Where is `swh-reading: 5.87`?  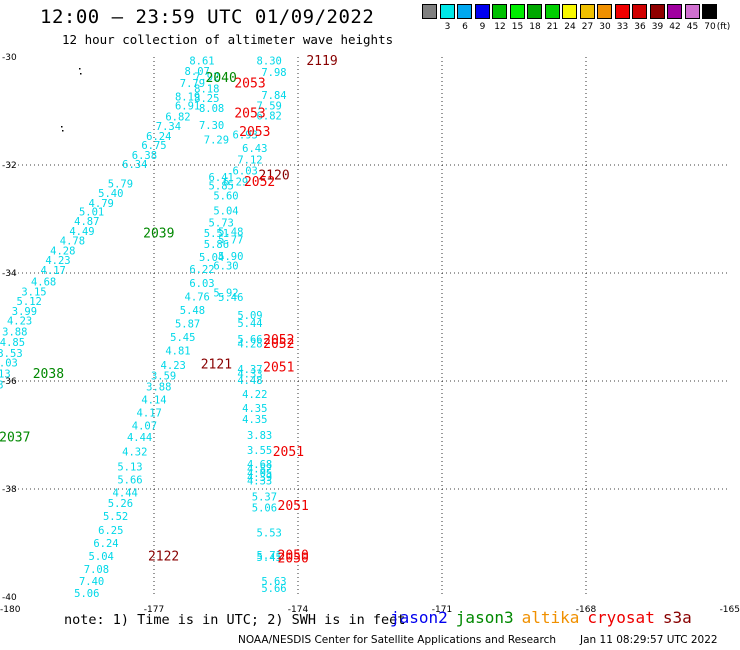 swh-reading: 5.87 is located at coordinates (187, 324).